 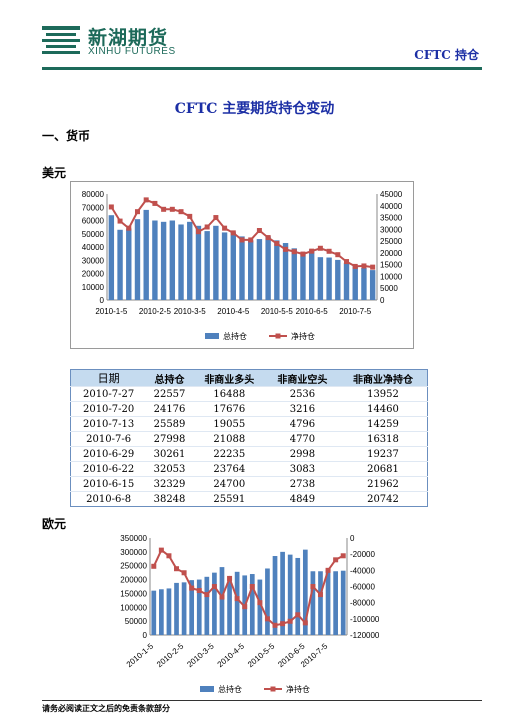 What do you see at coordinates (302, 469) in the screenshot?
I see `cell-short: 3083` at bounding box center [302, 469].